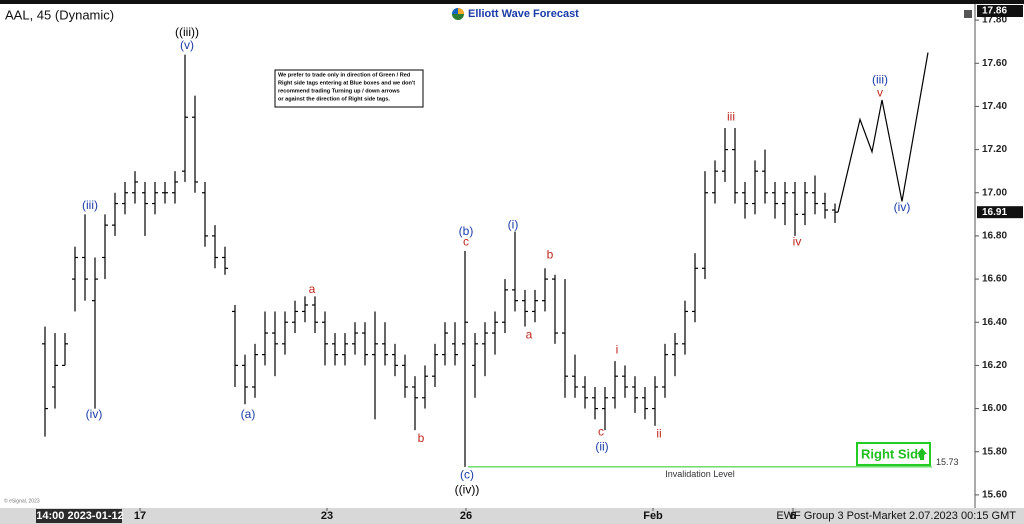 The height and width of the screenshot is (524, 1024). I want to click on wave-label: iv, so click(797, 242).